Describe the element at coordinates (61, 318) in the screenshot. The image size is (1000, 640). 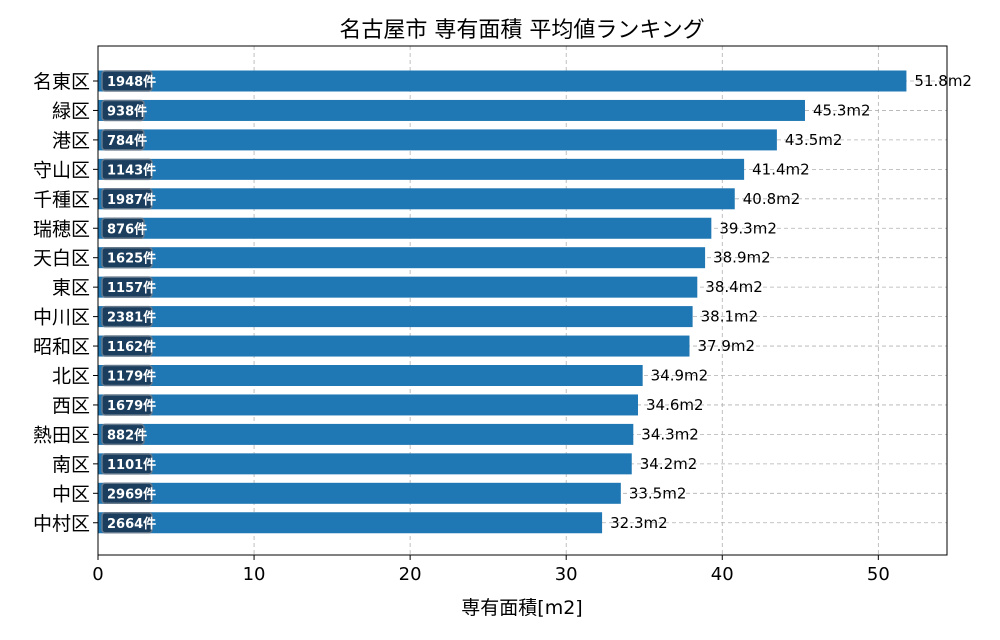
I see `y-tick-label: 中川区` at that location.